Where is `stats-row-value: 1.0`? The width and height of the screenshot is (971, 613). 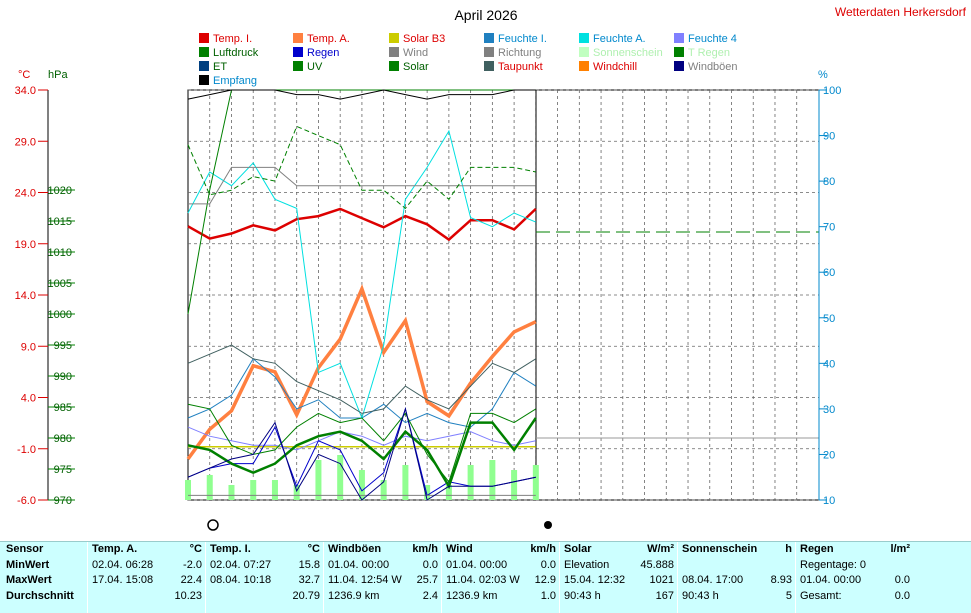 stats-row-value: 1.0 is located at coordinates (548, 595).